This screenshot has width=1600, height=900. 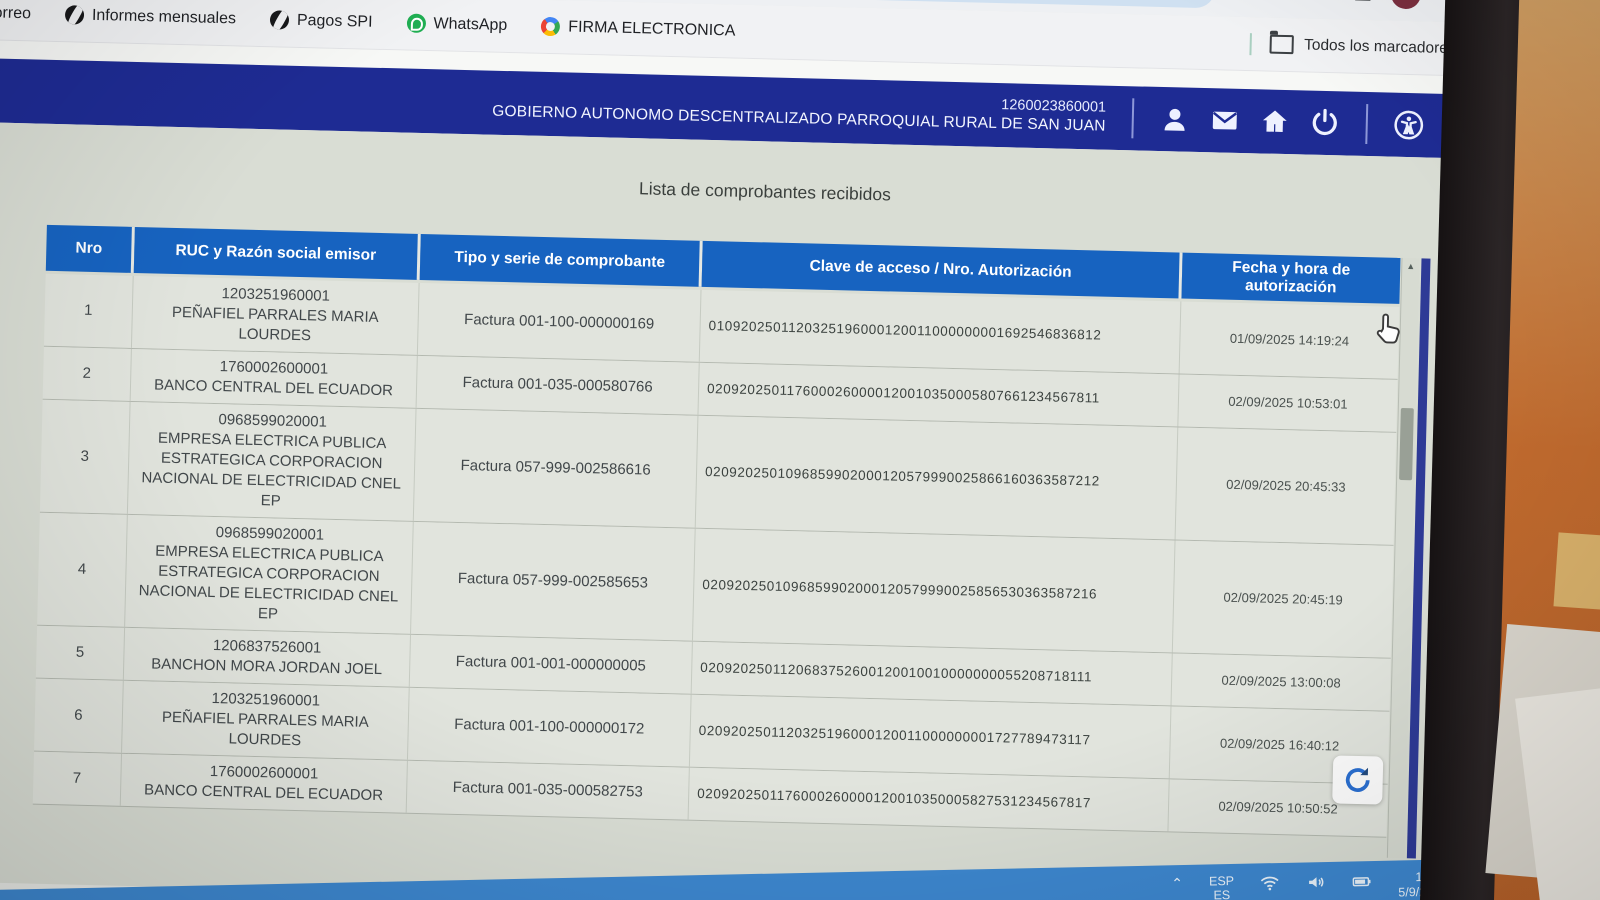 I want to click on bookmark-item: WhatsApp, so click(x=457, y=24).